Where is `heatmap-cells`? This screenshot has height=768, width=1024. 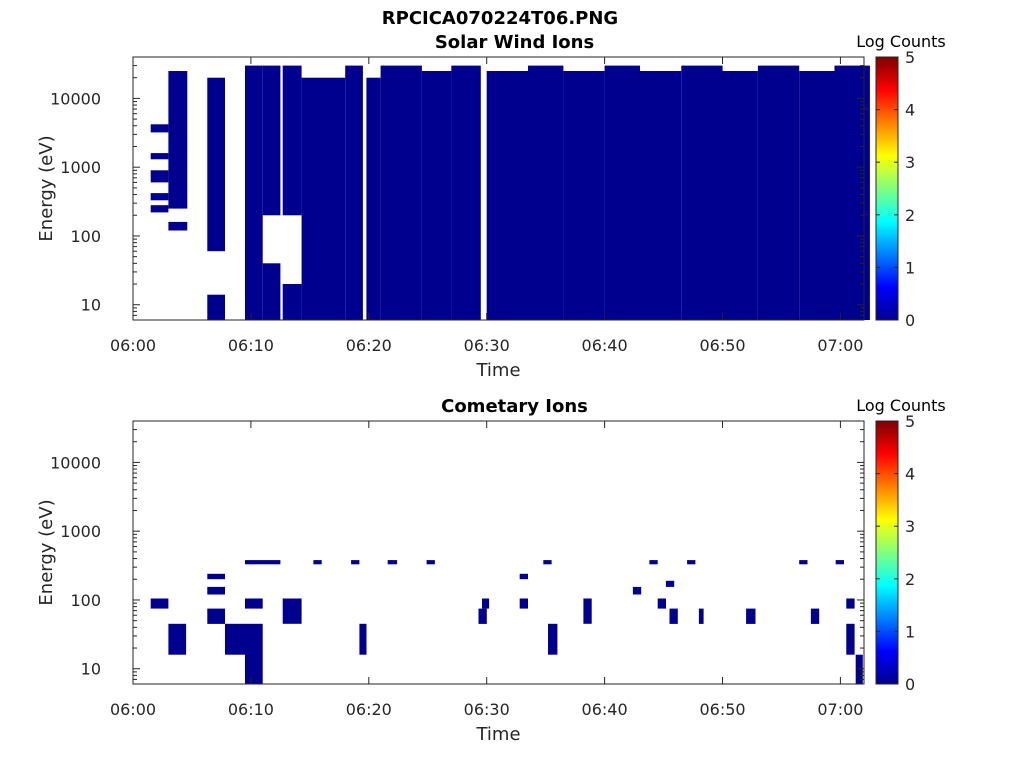
heatmap-cells is located at coordinates (506, 622).